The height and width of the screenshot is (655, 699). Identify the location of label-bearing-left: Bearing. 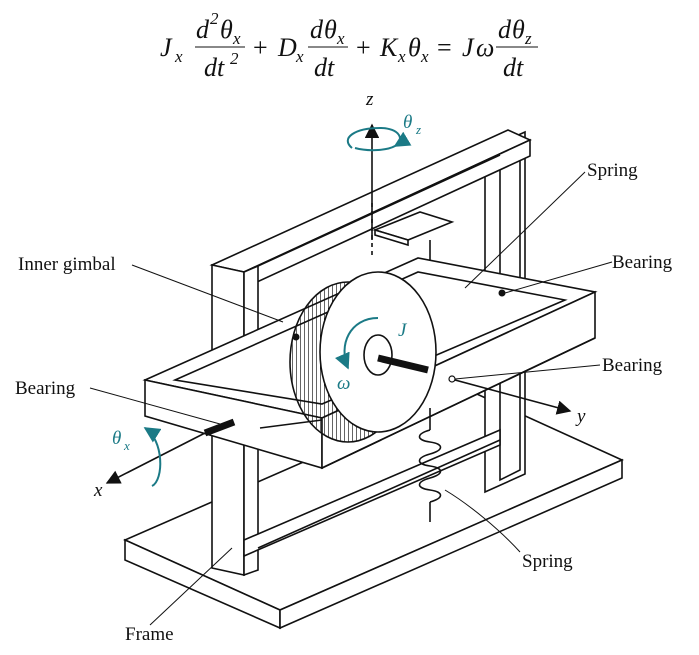
(45, 388).